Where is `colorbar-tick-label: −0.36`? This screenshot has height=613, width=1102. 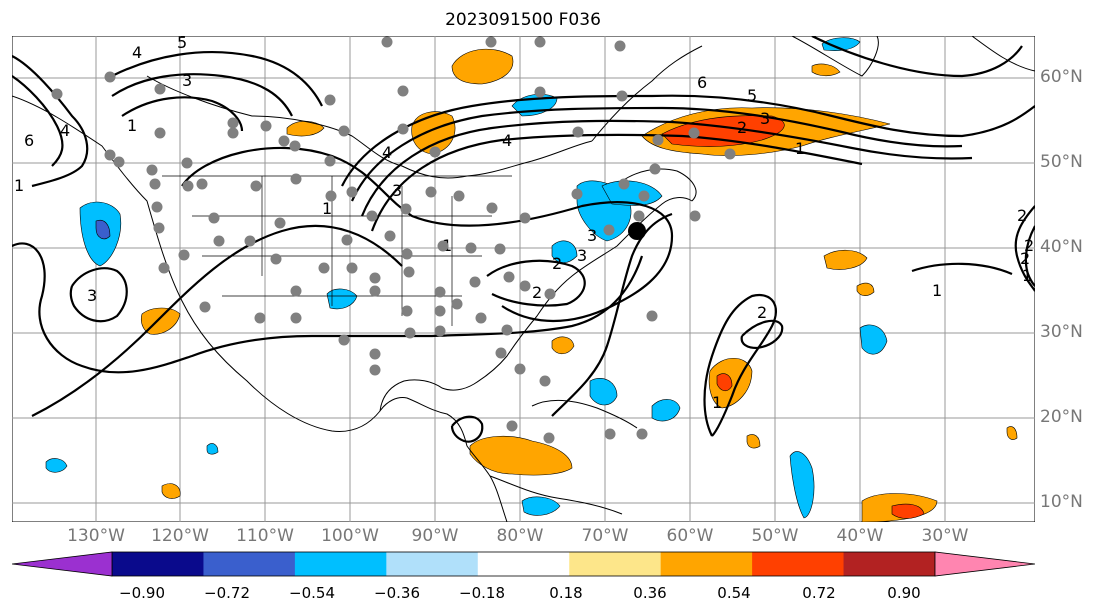
colorbar-tick-label: −0.36 is located at coordinates (397, 593).